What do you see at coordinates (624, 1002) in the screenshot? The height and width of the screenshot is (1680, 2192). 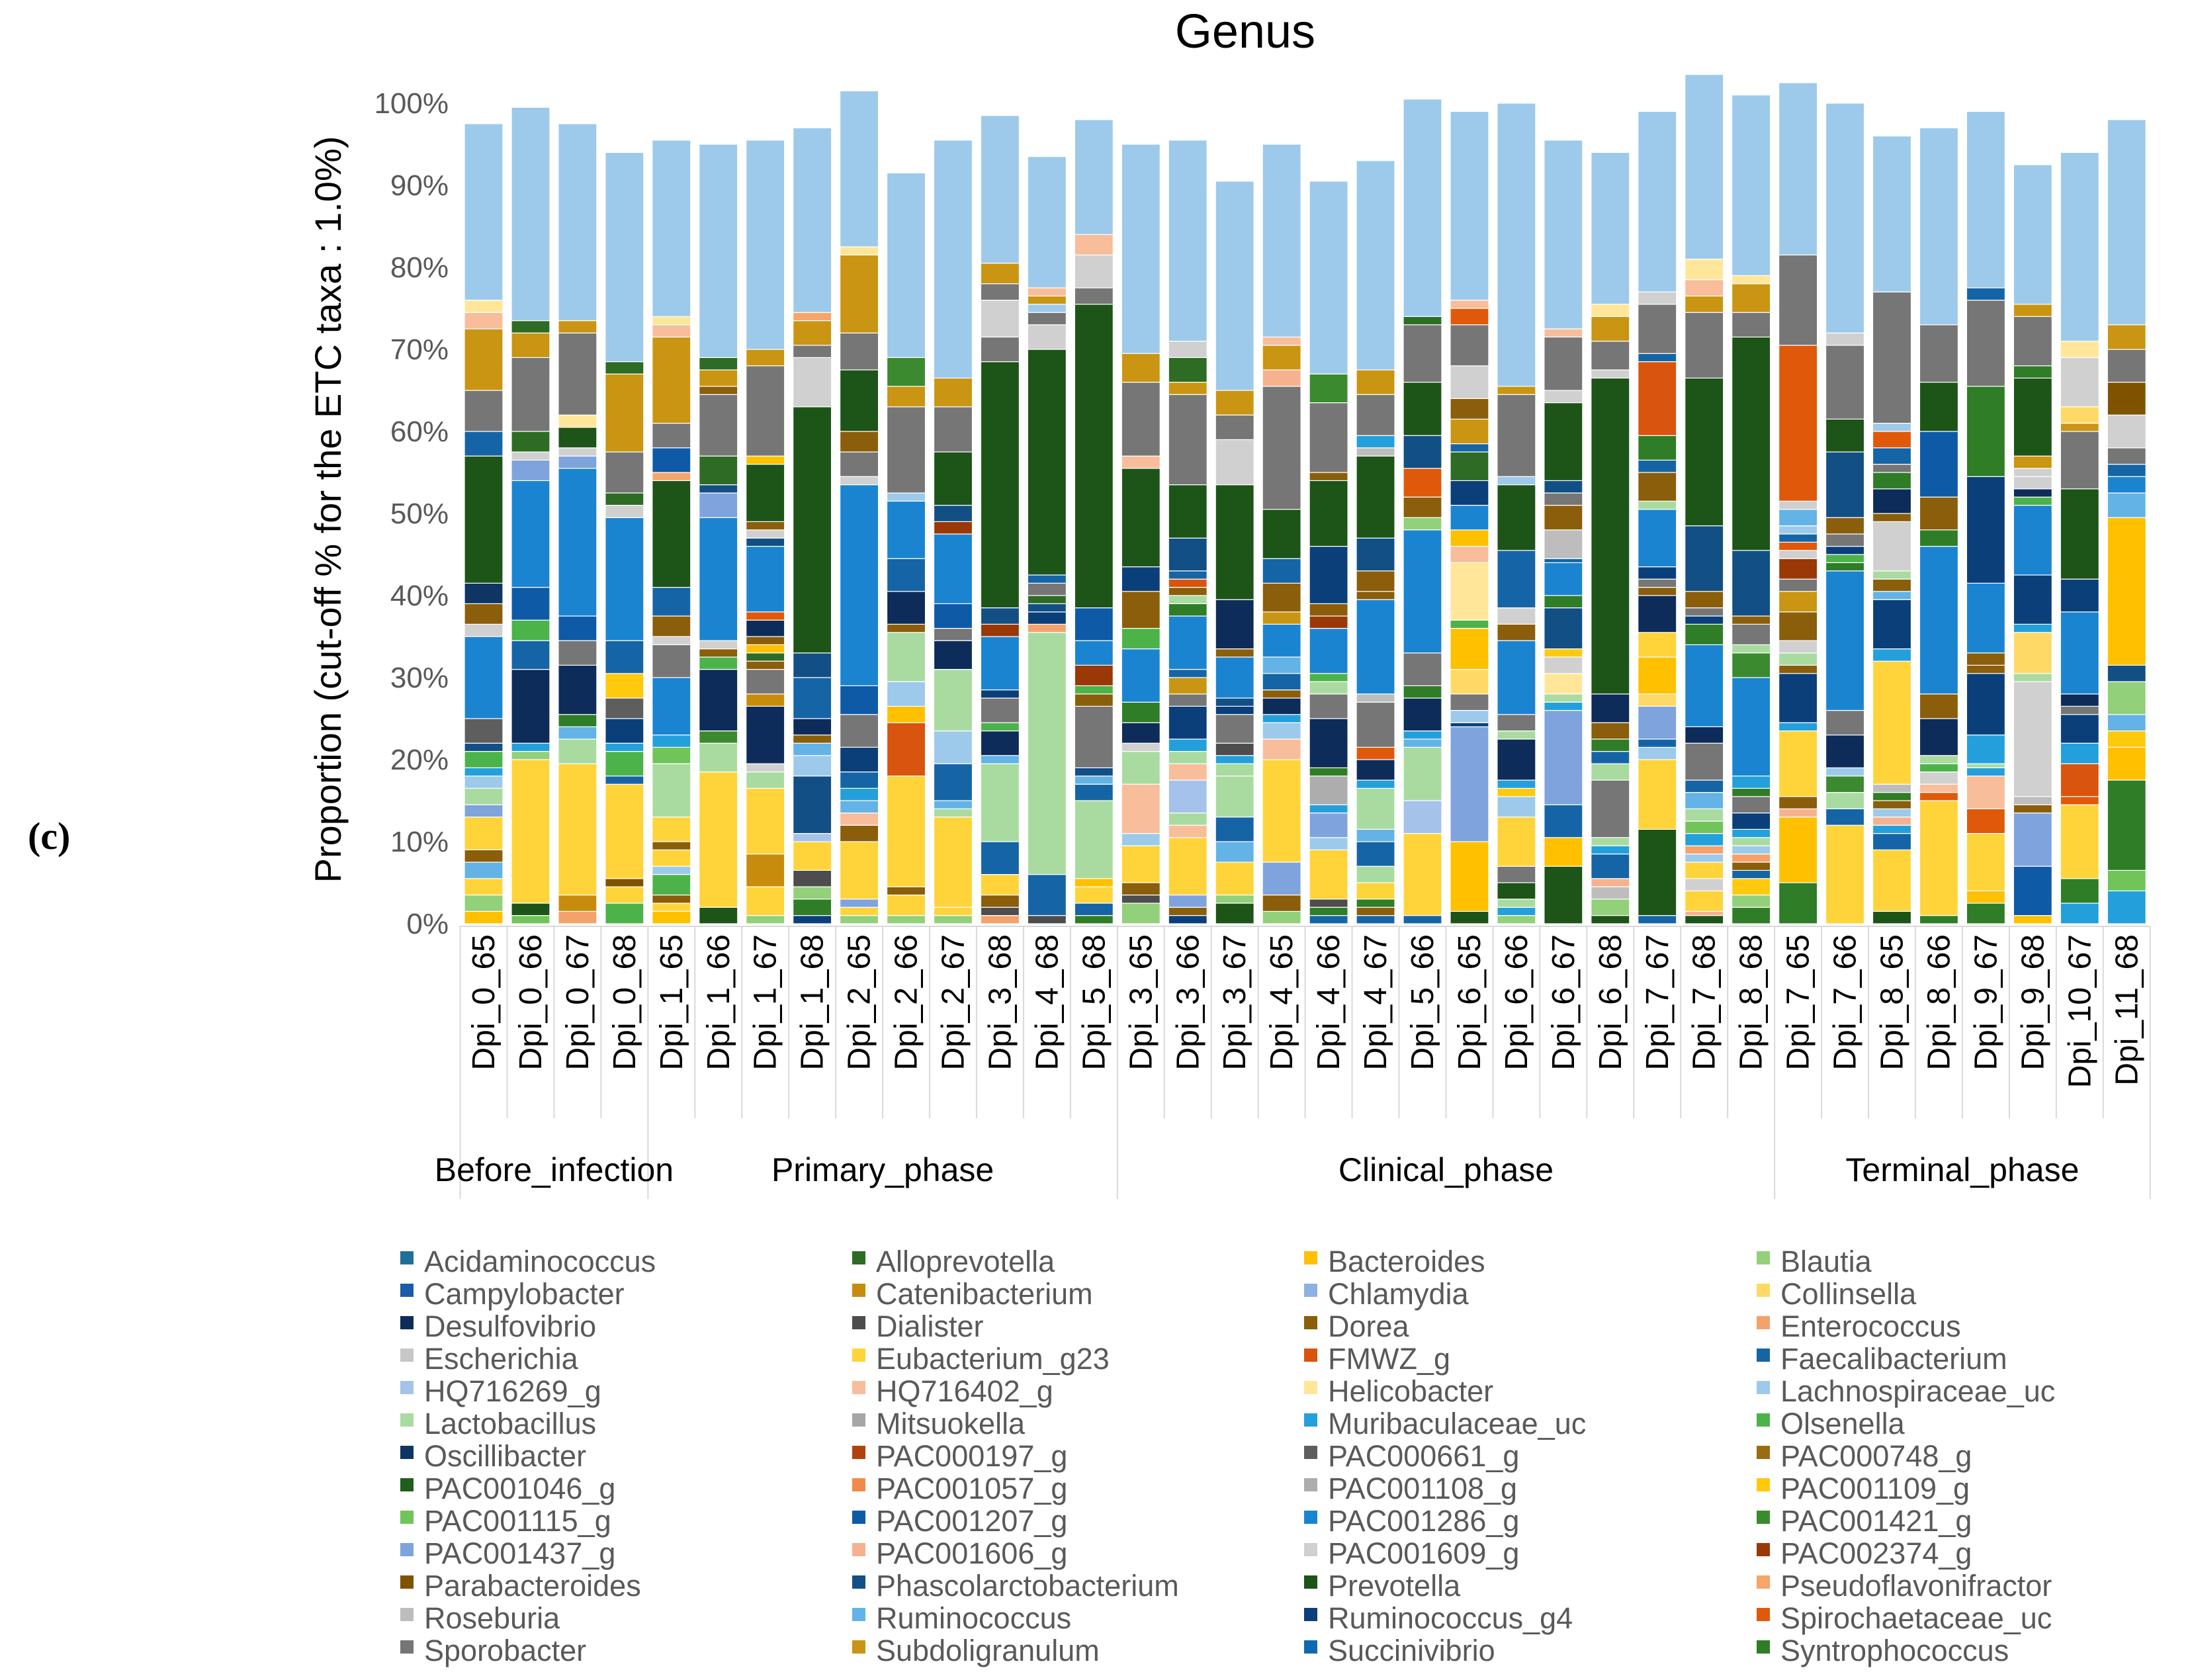 I see `x-category-label: Dpi_0_68` at bounding box center [624, 1002].